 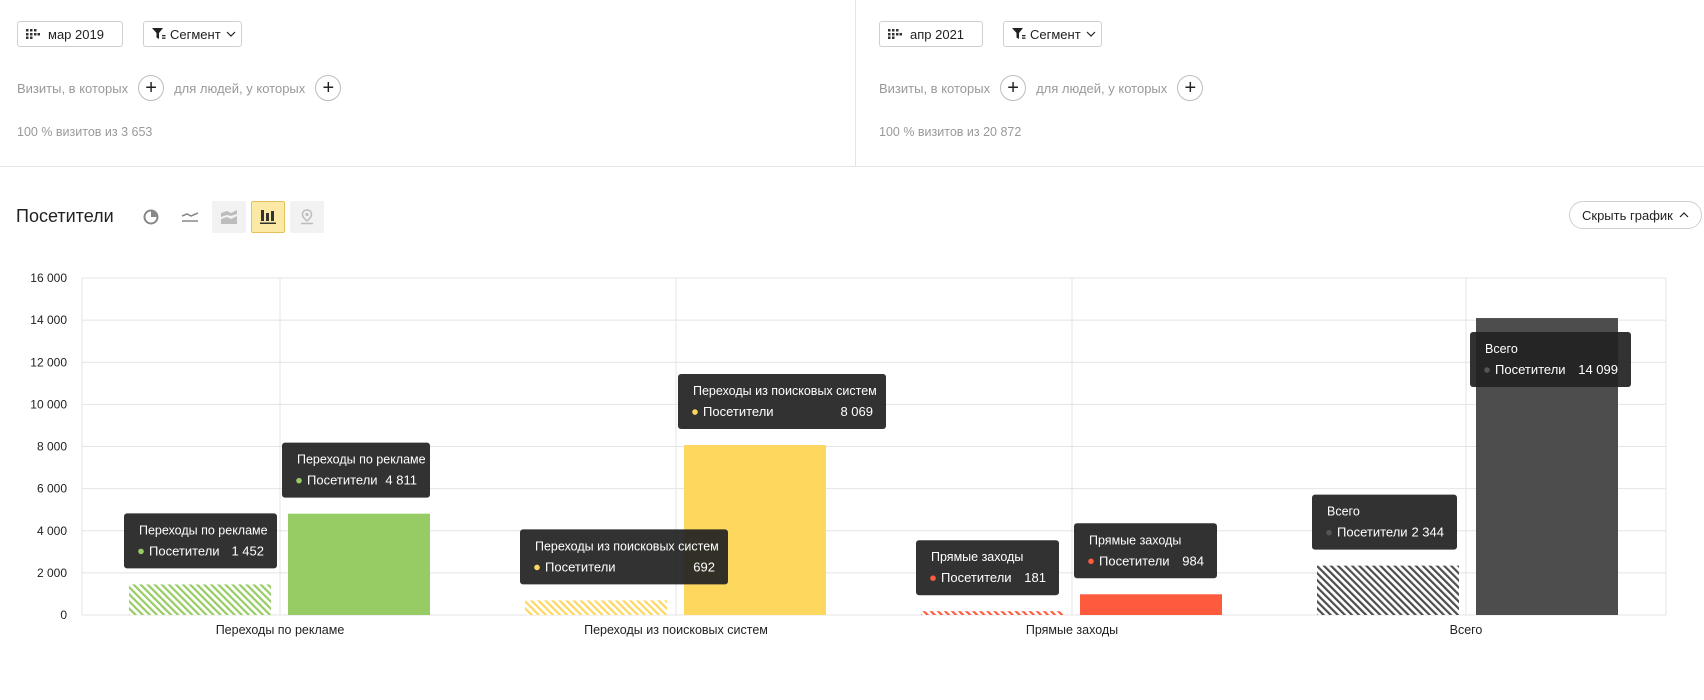 What do you see at coordinates (151, 217) in the screenshot?
I see `pie-chart-icon` at bounding box center [151, 217].